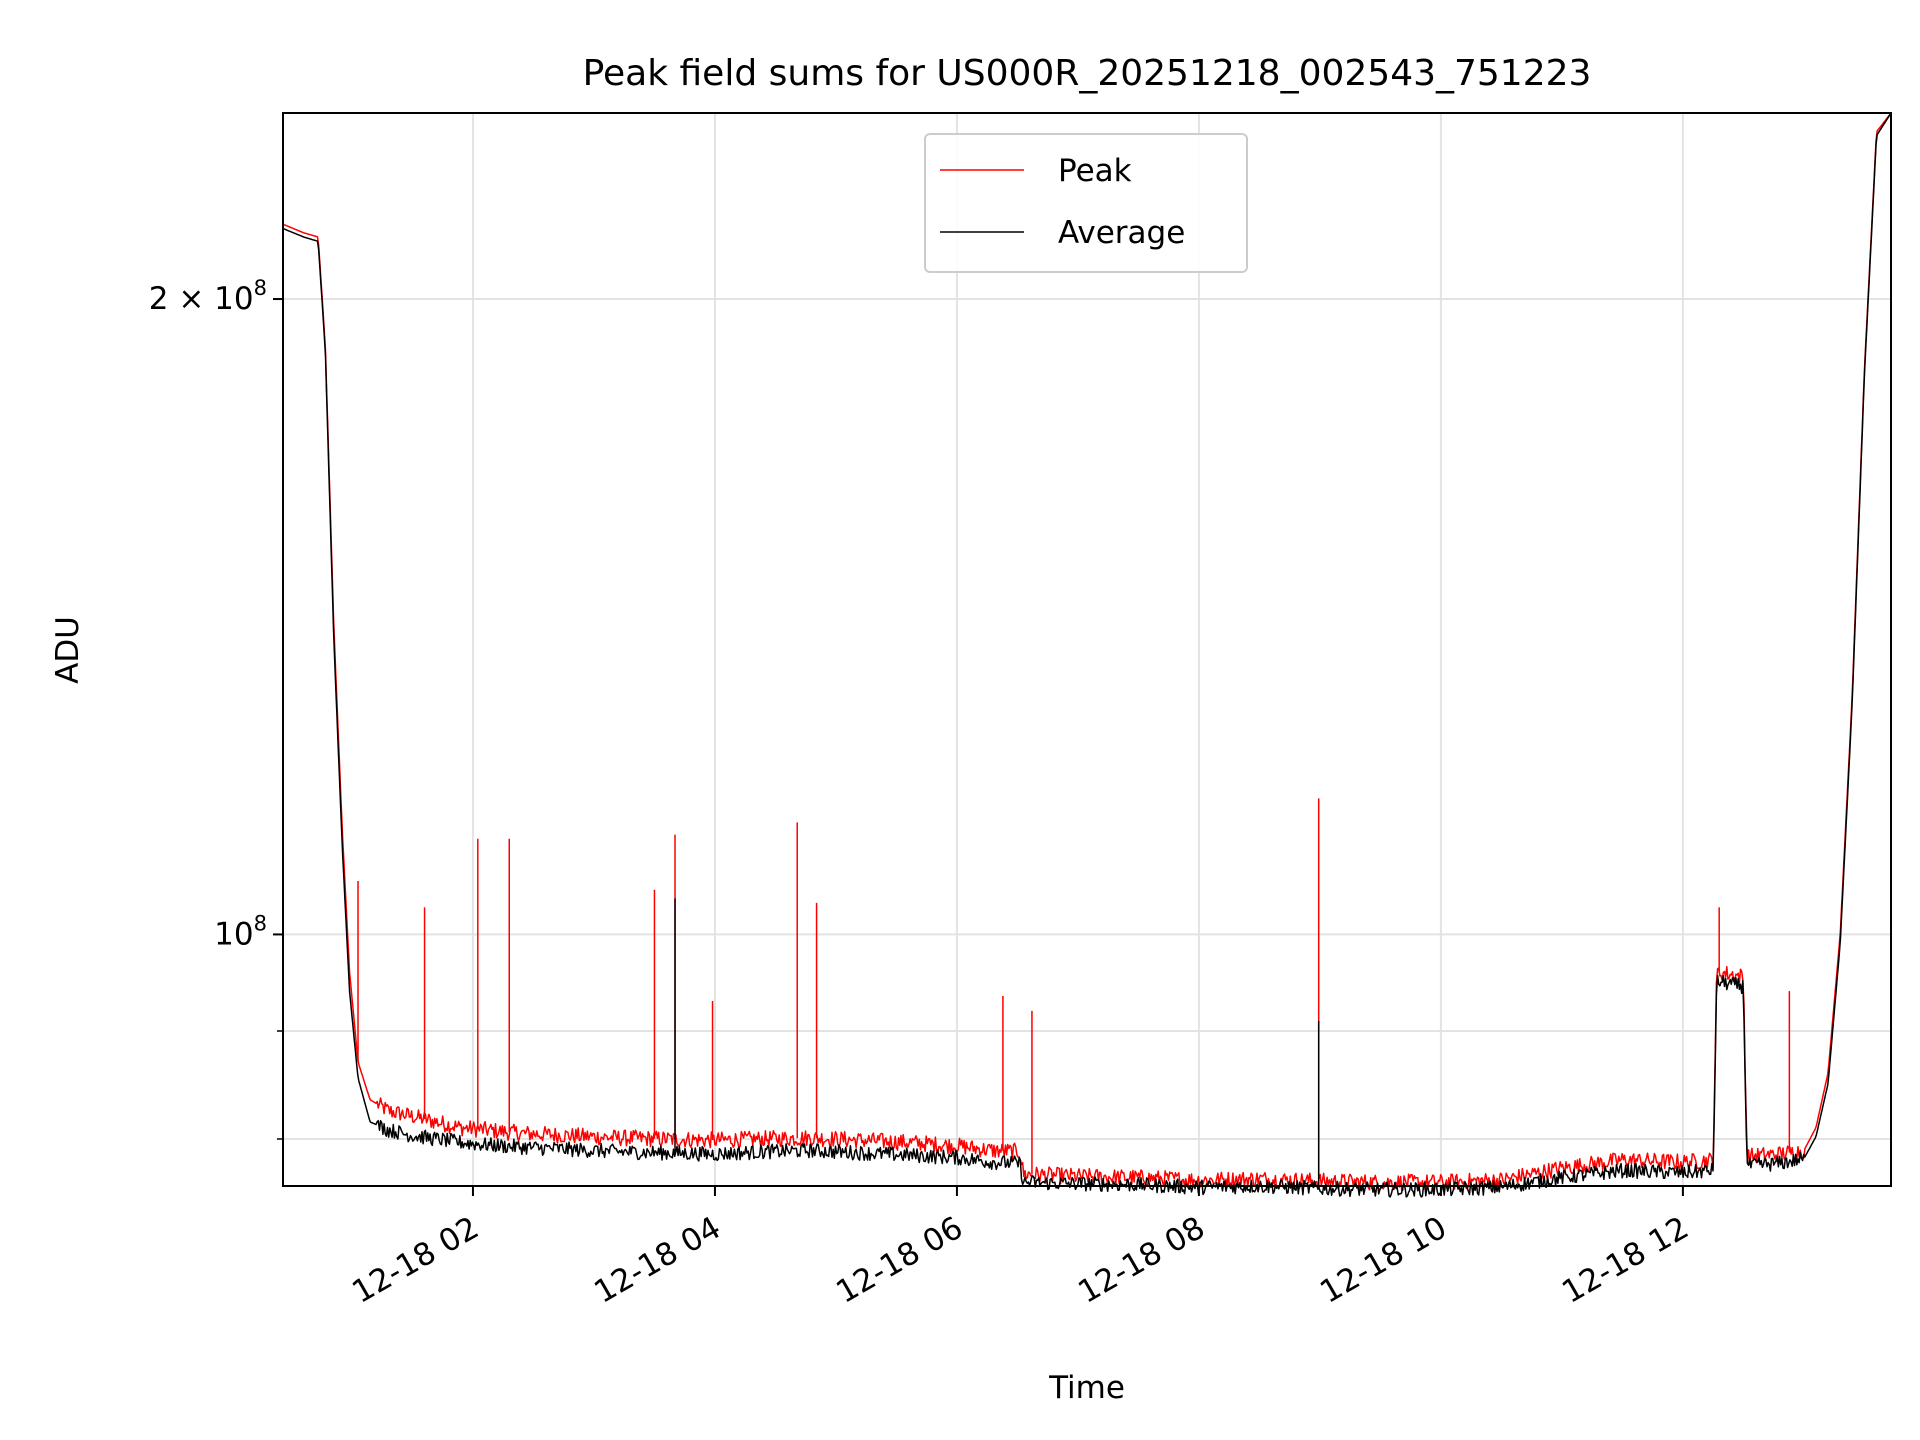  What do you see at coordinates (208, 296) in the screenshot?
I see `y-tick-label: 2 × 108` at bounding box center [208, 296].